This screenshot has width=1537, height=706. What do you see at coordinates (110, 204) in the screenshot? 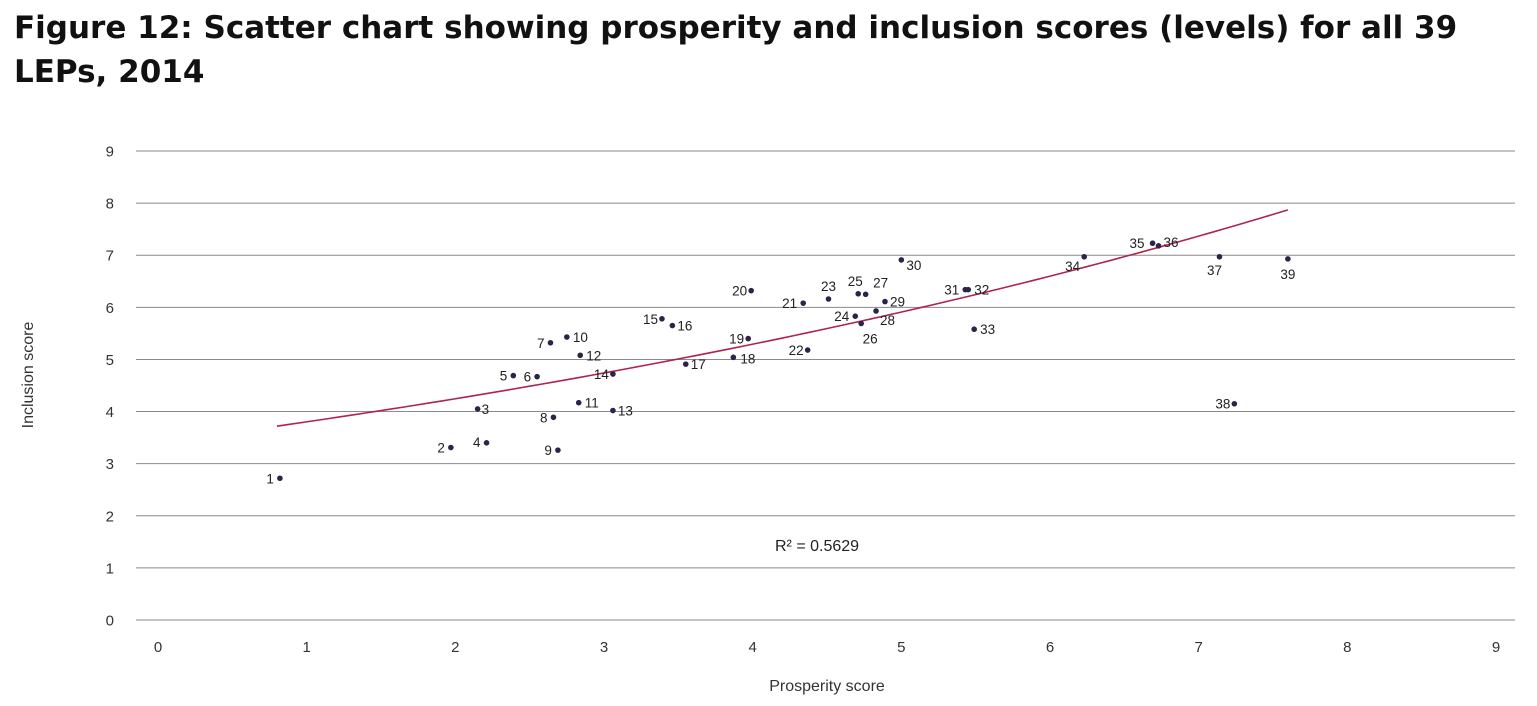
I see `y-tick-label: 8` at bounding box center [110, 204].